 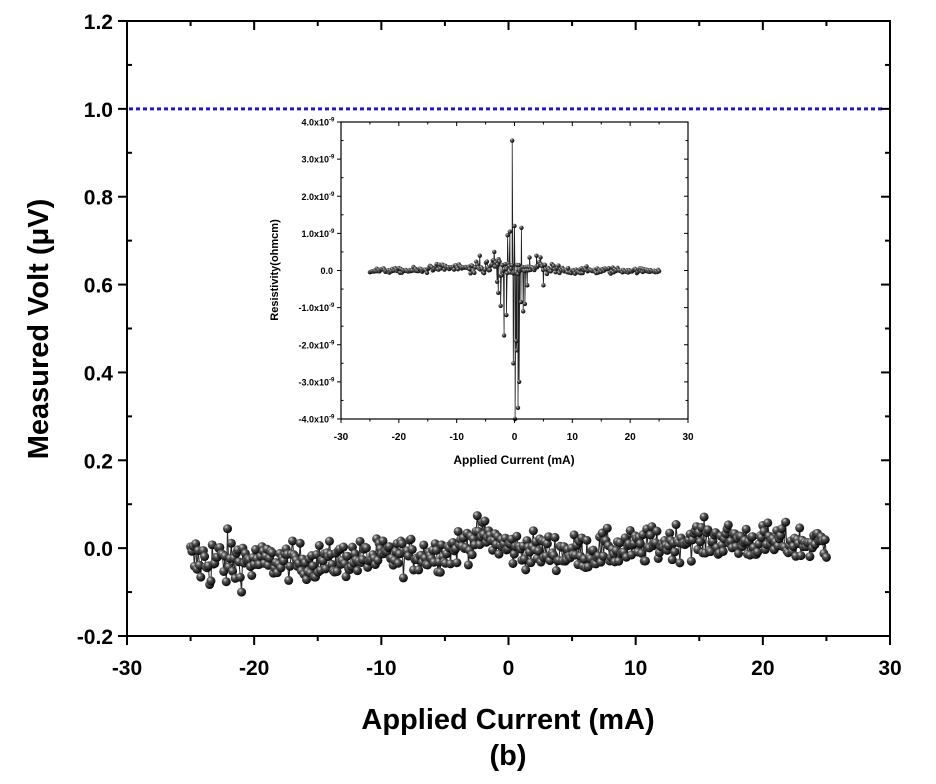 What do you see at coordinates (762, 668) in the screenshot?
I see `main-x-tick-label: 20` at bounding box center [762, 668].